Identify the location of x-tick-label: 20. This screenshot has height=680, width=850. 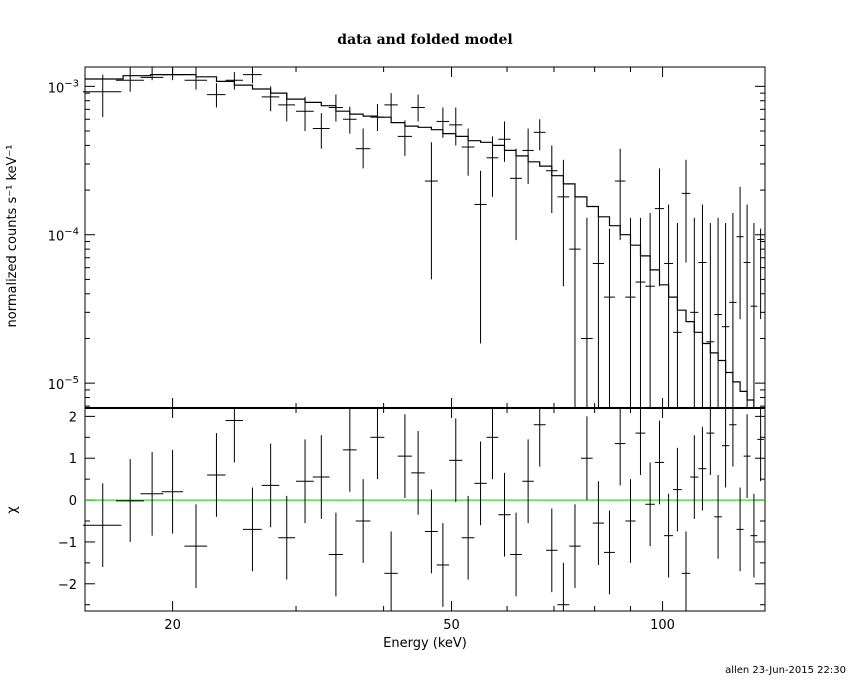
(172, 625).